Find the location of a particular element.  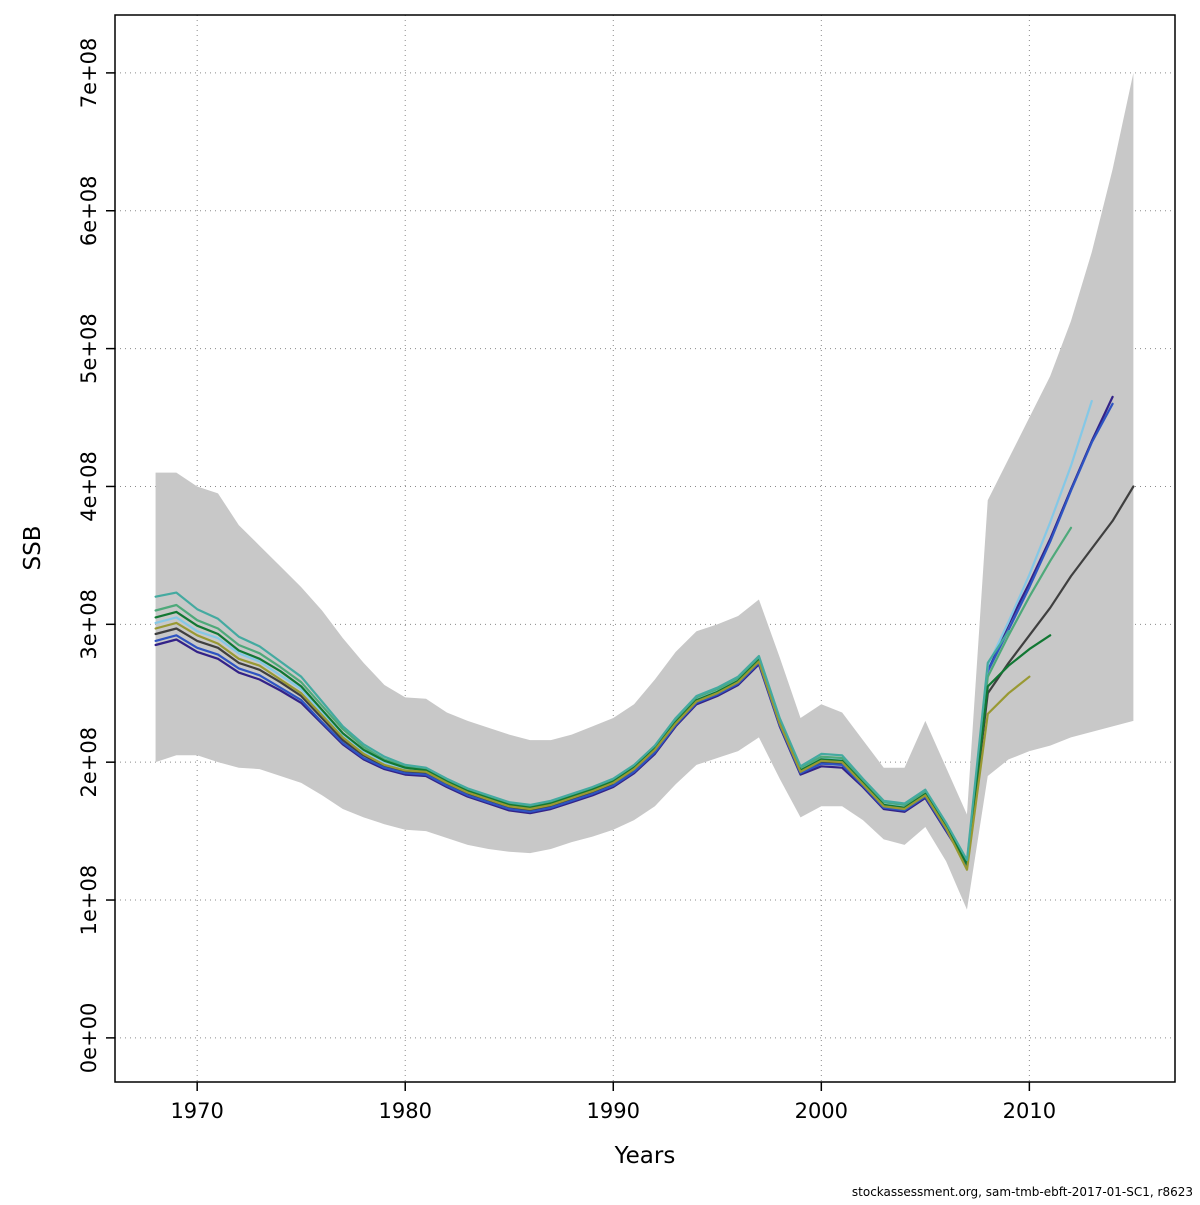

x-tick-label: 2010 is located at coordinates (1029, 1111).